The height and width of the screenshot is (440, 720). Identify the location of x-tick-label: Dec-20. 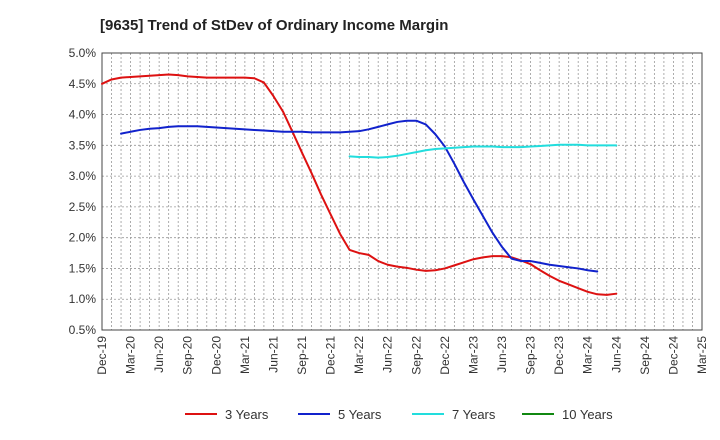
(216, 355).